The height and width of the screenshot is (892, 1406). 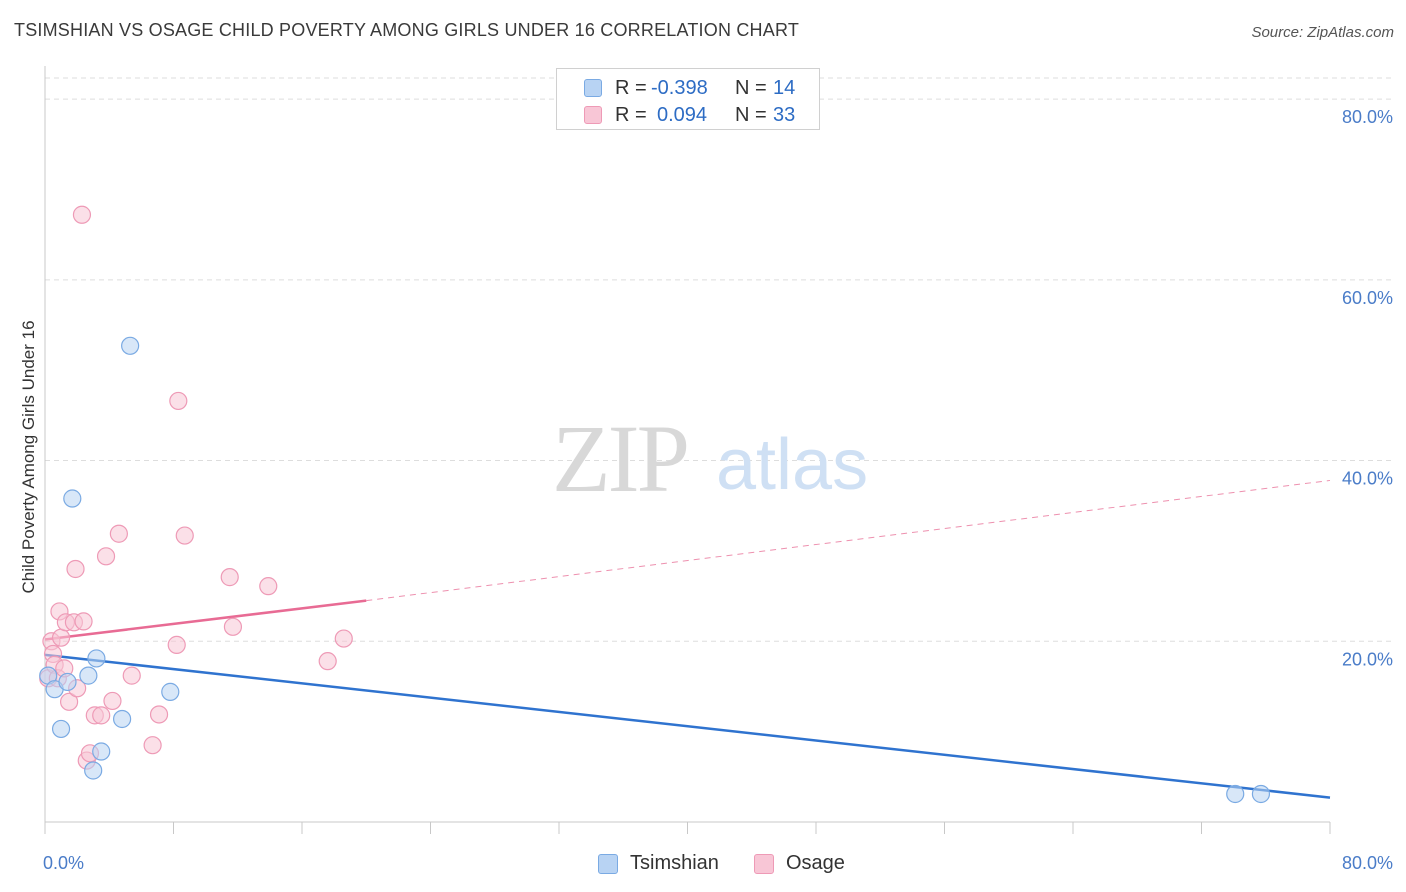 What do you see at coordinates (764, 864) in the screenshot?
I see `osage-legend-swatch` at bounding box center [764, 864].